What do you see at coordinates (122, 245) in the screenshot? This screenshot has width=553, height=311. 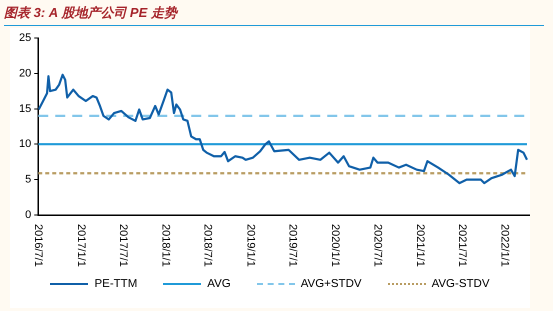 I see `x-tick-label: 2017/7/1` at bounding box center [122, 245].